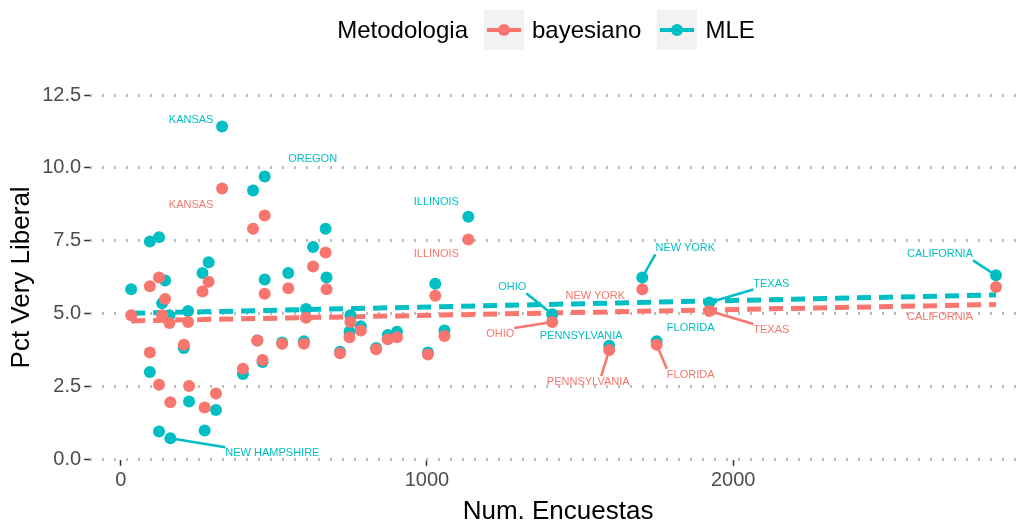  What do you see at coordinates (733, 479) in the screenshot?
I see `x-tick-label: 2000` at bounding box center [733, 479].